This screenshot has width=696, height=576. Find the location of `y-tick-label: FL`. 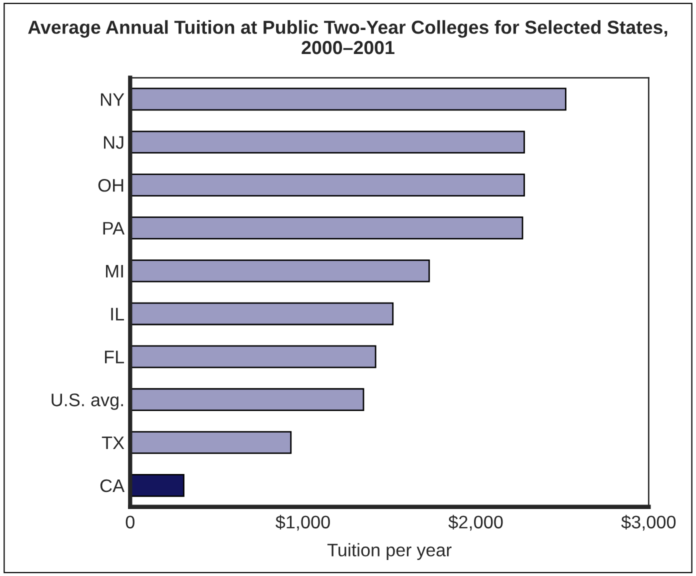

y-tick-label: FL is located at coordinates (114, 357).